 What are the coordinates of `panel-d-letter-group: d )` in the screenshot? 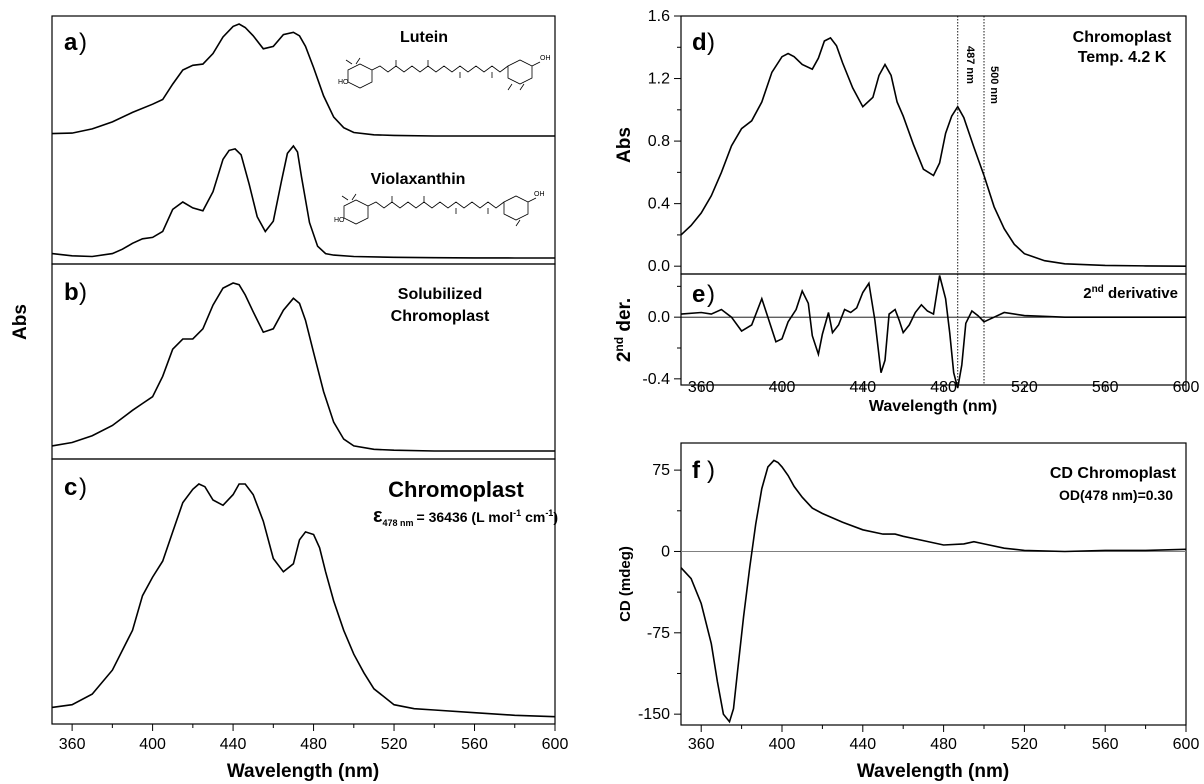 It's located at (703, 42).